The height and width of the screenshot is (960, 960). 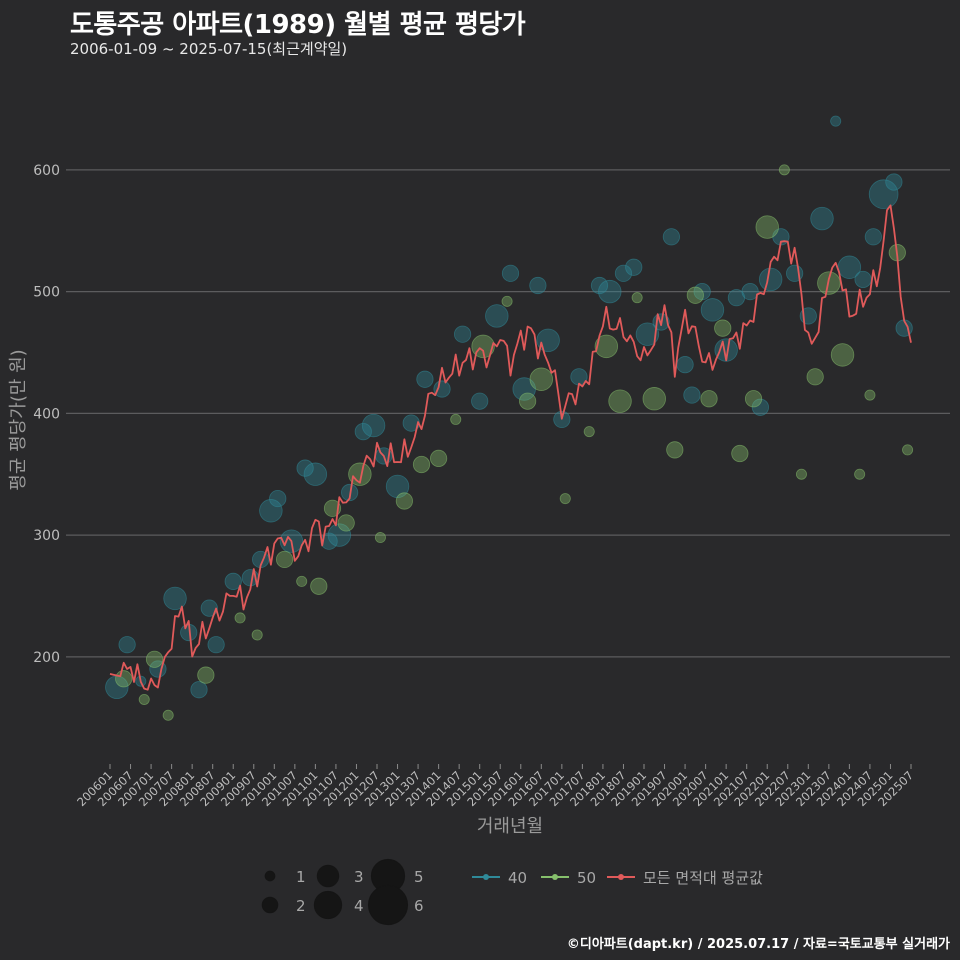 I want to click on legend-size-label: 6, so click(x=419, y=906).